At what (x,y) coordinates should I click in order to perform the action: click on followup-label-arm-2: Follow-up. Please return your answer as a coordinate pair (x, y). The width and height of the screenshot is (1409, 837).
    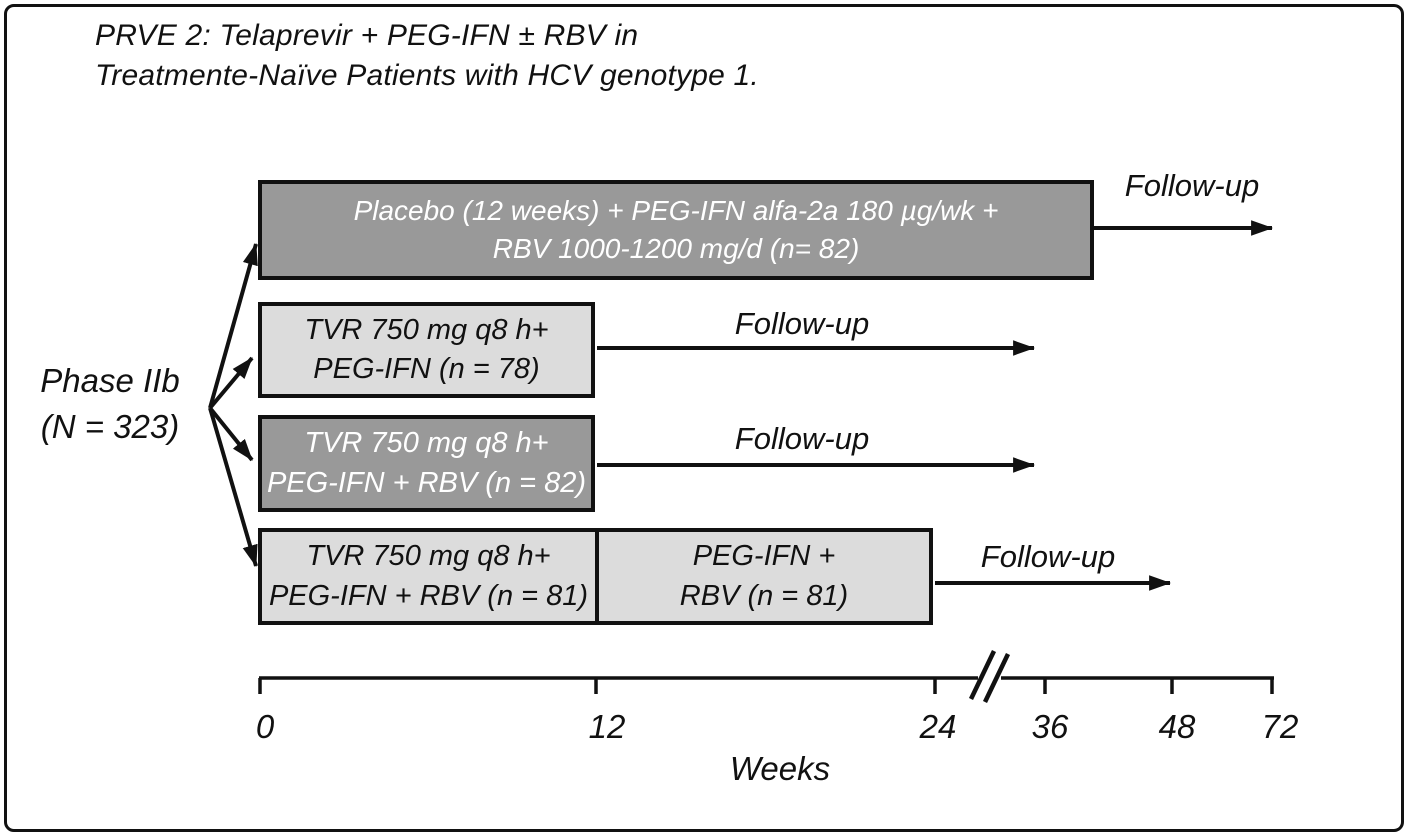
    Looking at the image, I should click on (802, 323).